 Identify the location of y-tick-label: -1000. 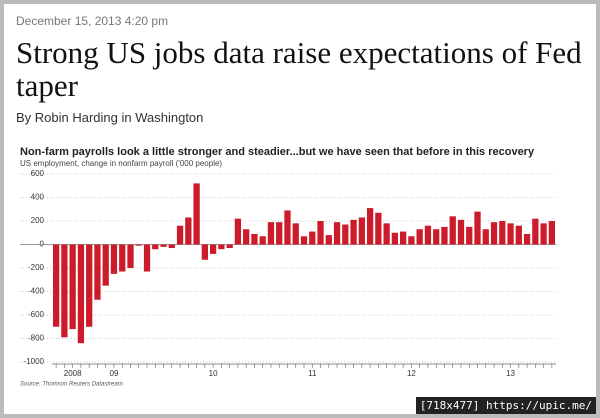
(34, 361).